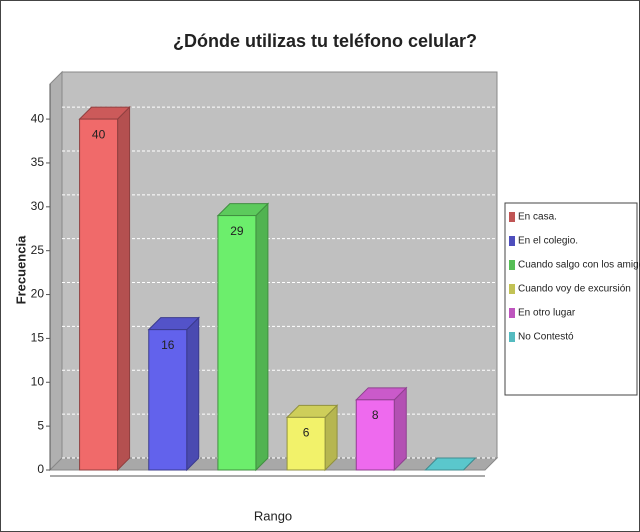 The width and height of the screenshot is (640, 532). I want to click on data-label: 8, so click(375, 415).